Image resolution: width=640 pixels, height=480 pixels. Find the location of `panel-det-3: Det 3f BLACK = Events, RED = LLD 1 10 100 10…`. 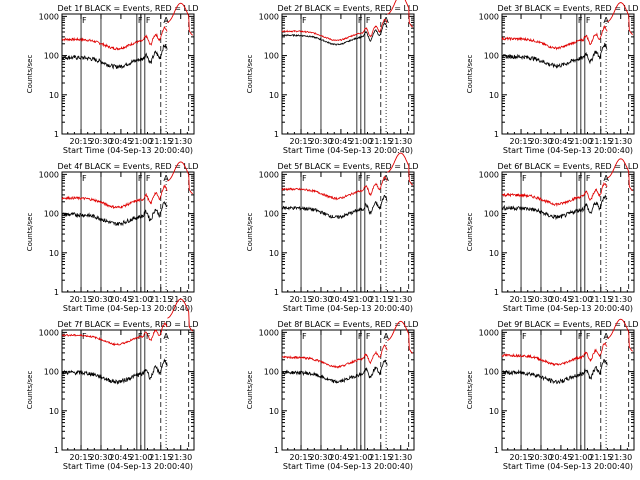

panel-det-3: Det 3f BLACK = Events, RED = LLD 1 10 100 10… is located at coordinates (552, 78).